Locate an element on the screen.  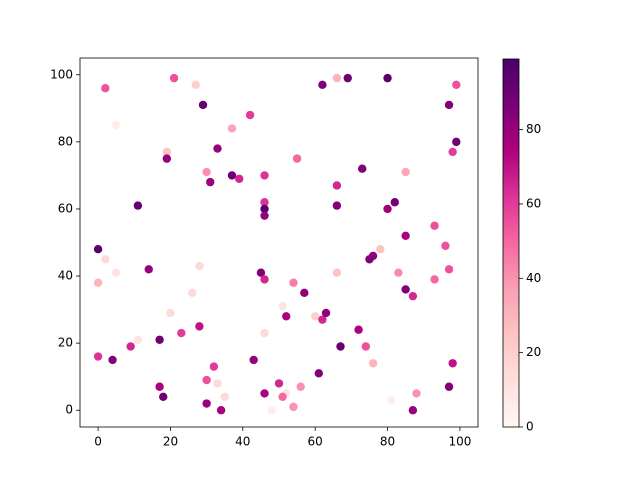
colorbar is located at coordinates (511, 243).